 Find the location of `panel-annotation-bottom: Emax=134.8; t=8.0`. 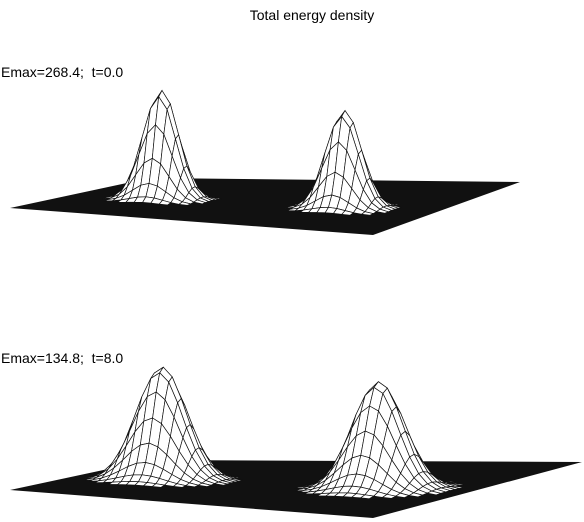

panel-annotation-bottom: Emax=134.8; t=8.0 is located at coordinates (62, 358).